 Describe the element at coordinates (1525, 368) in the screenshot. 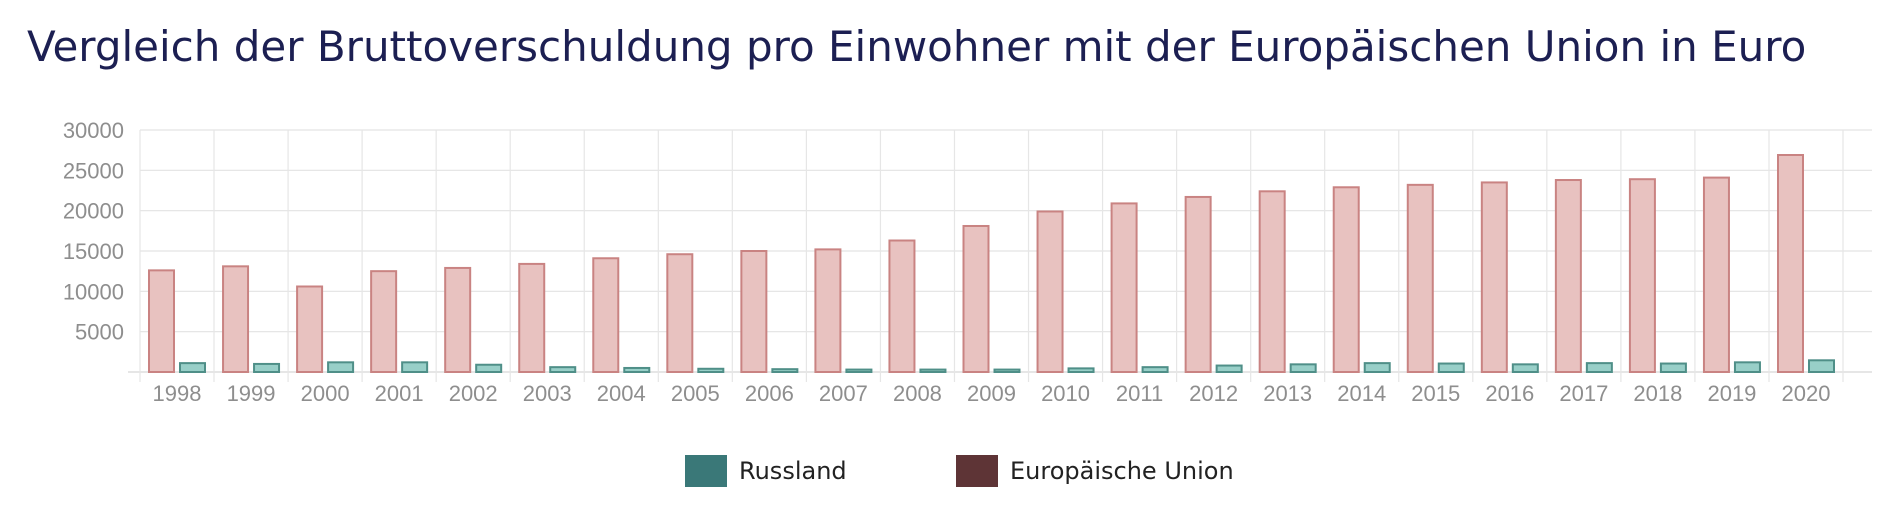

I see `bar-russland-2016` at that location.